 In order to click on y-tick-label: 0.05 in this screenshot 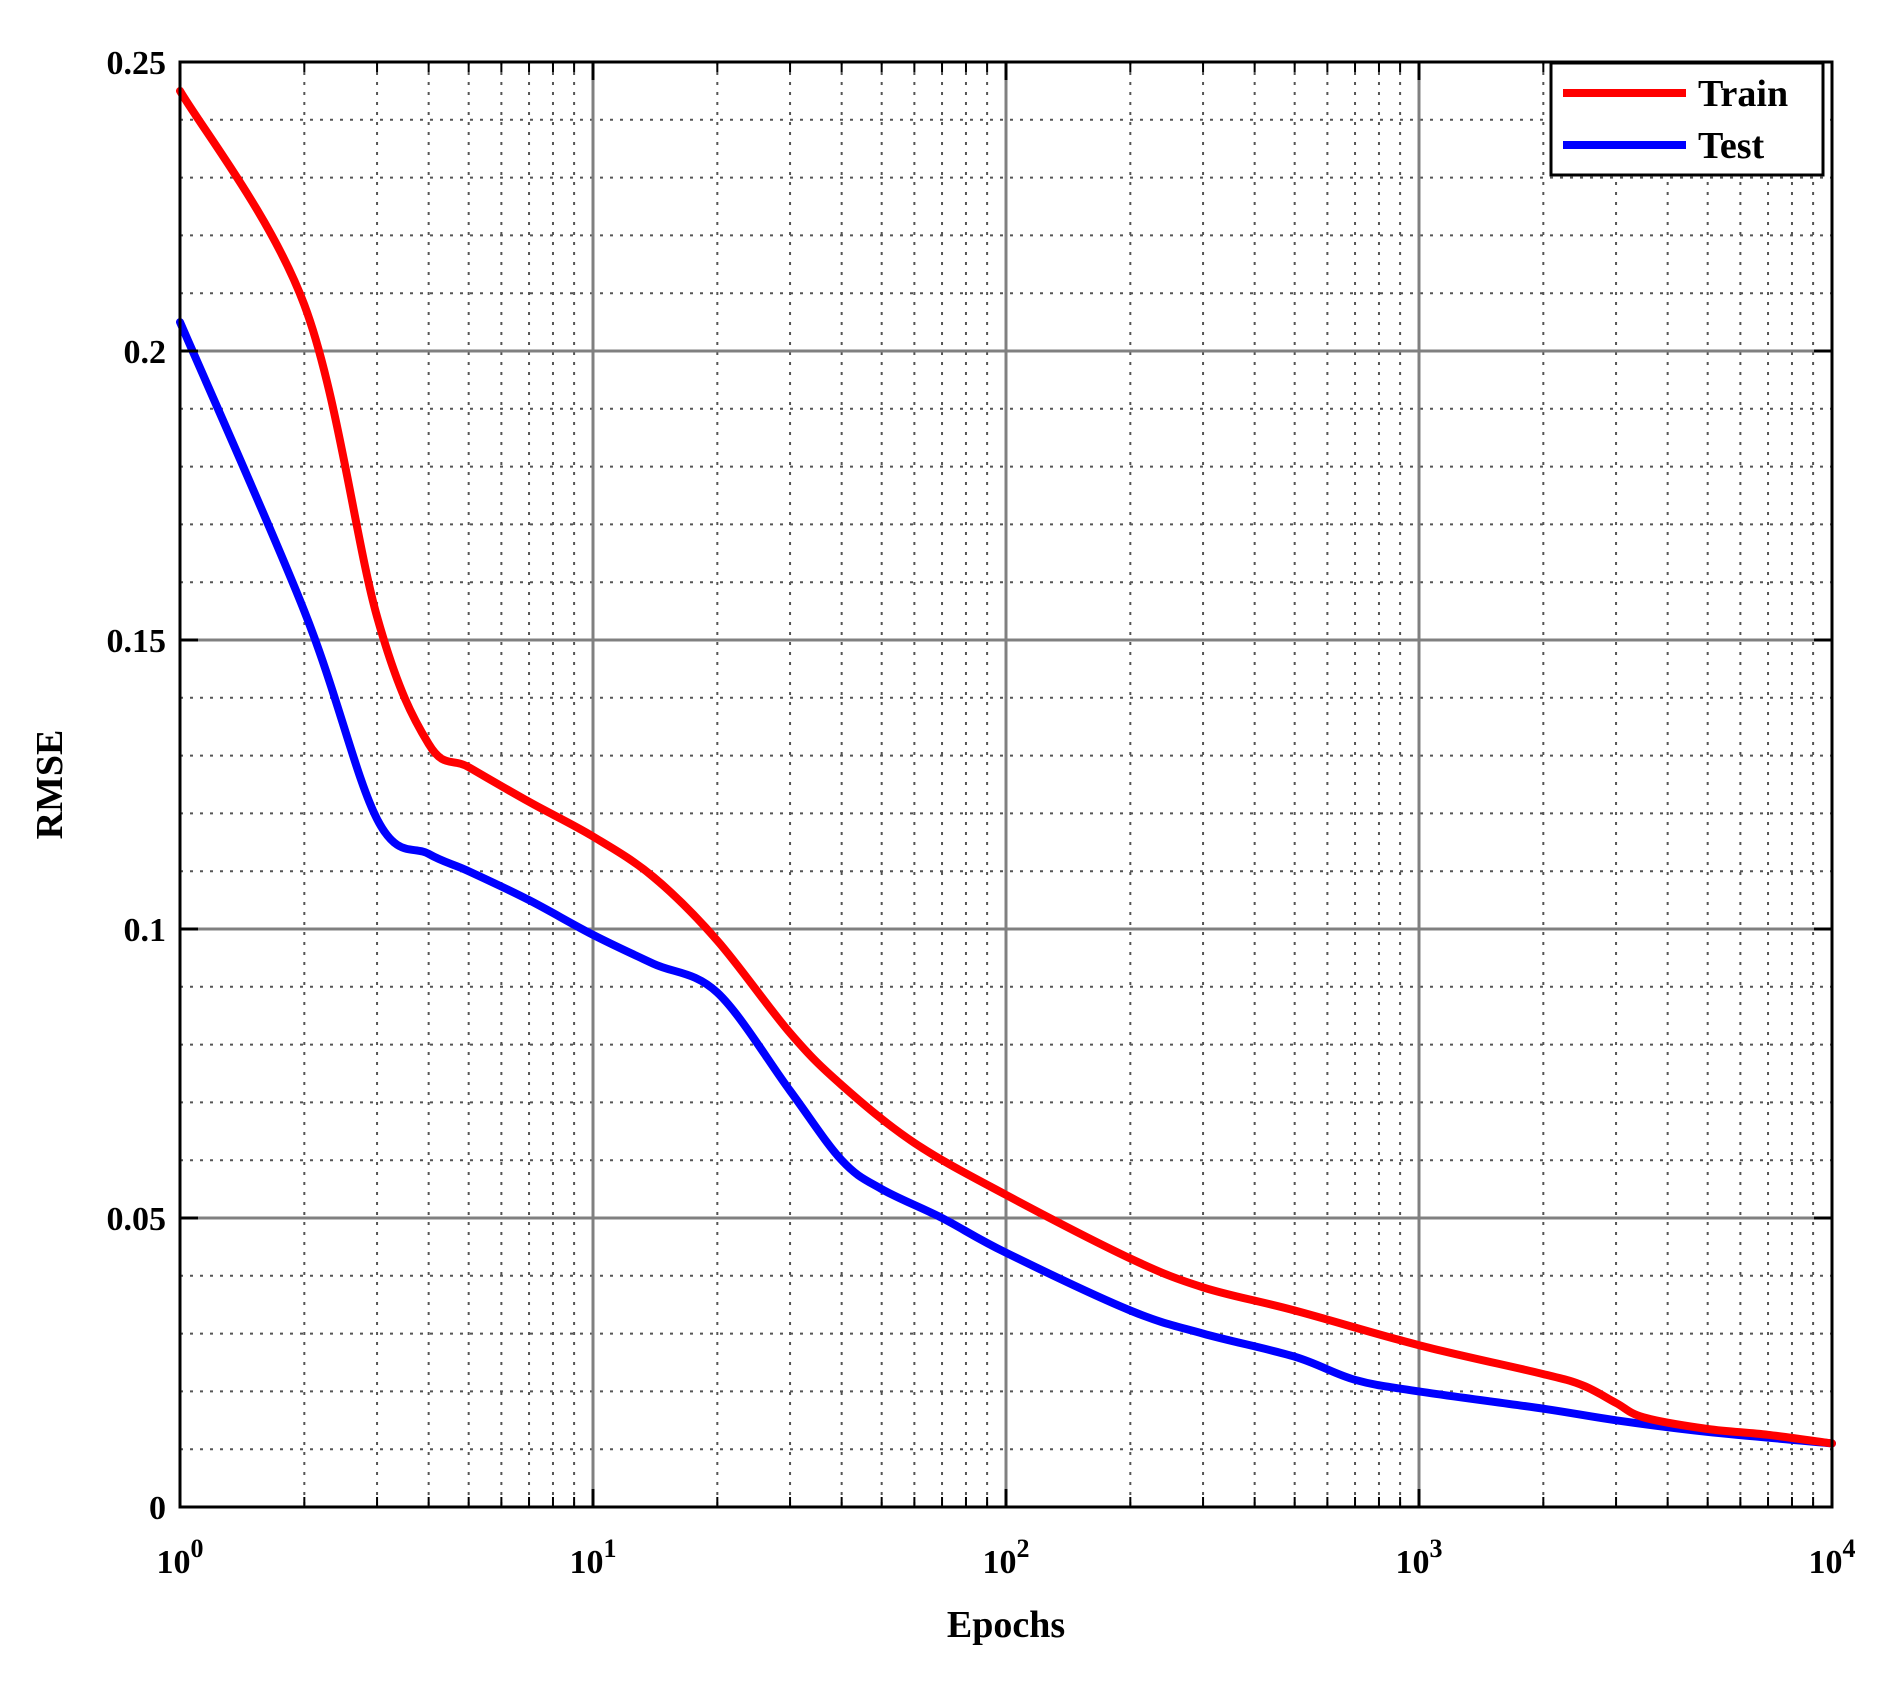, I will do `click(137, 1219)`.